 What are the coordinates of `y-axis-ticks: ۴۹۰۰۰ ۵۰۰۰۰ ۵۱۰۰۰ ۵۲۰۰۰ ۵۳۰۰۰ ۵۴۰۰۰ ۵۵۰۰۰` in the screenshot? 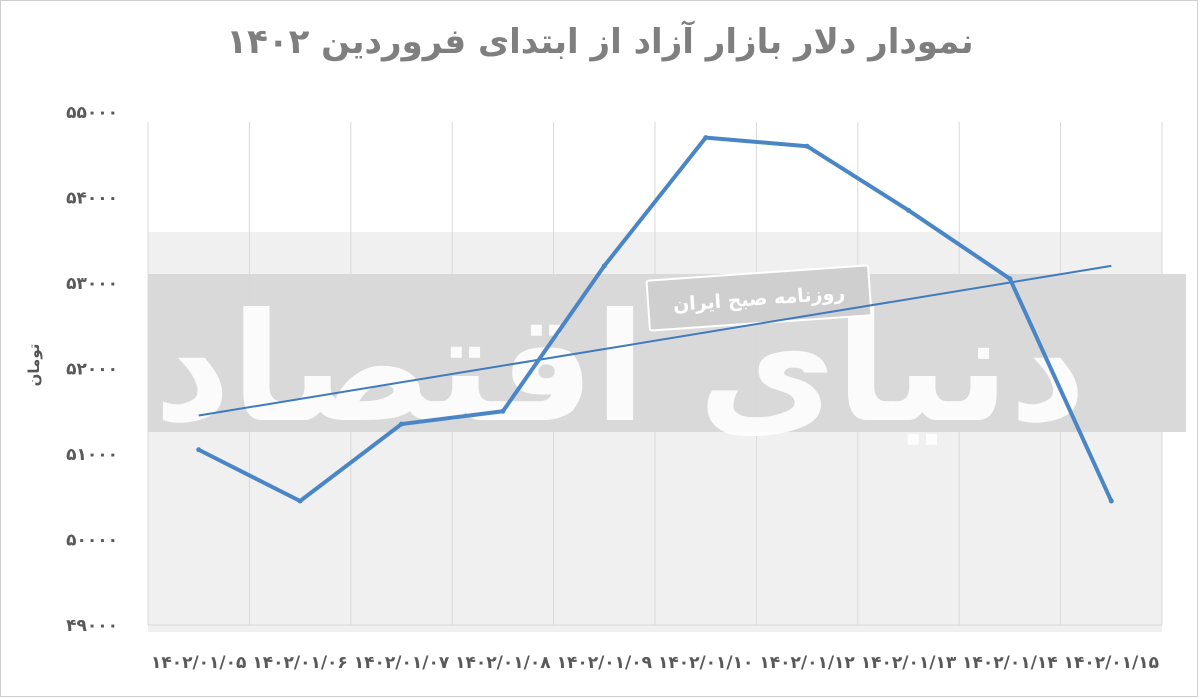 It's located at (92, 369).